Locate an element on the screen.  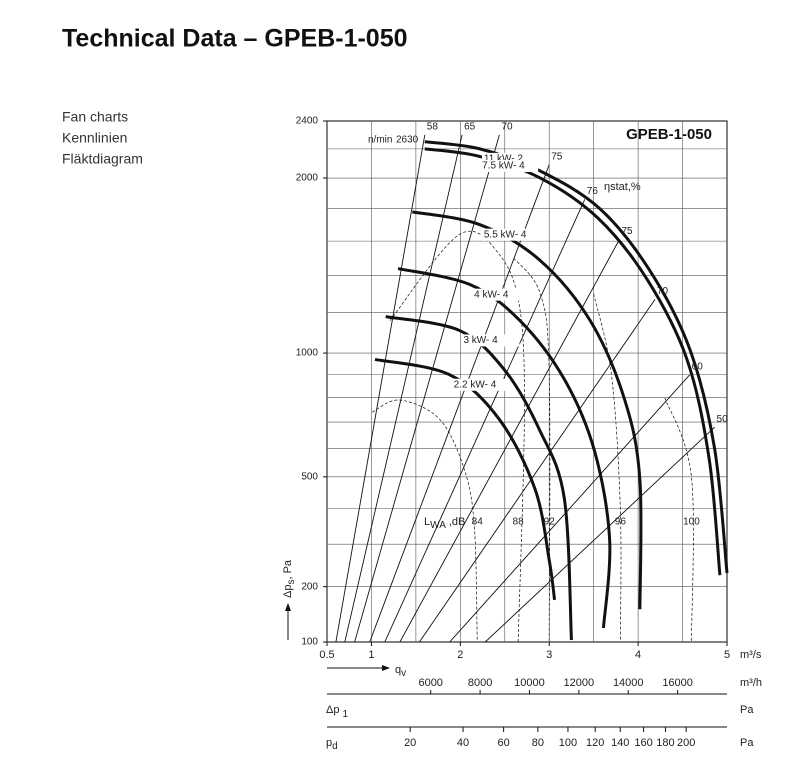
x-tick-label: 3 is located at coordinates (549, 655).